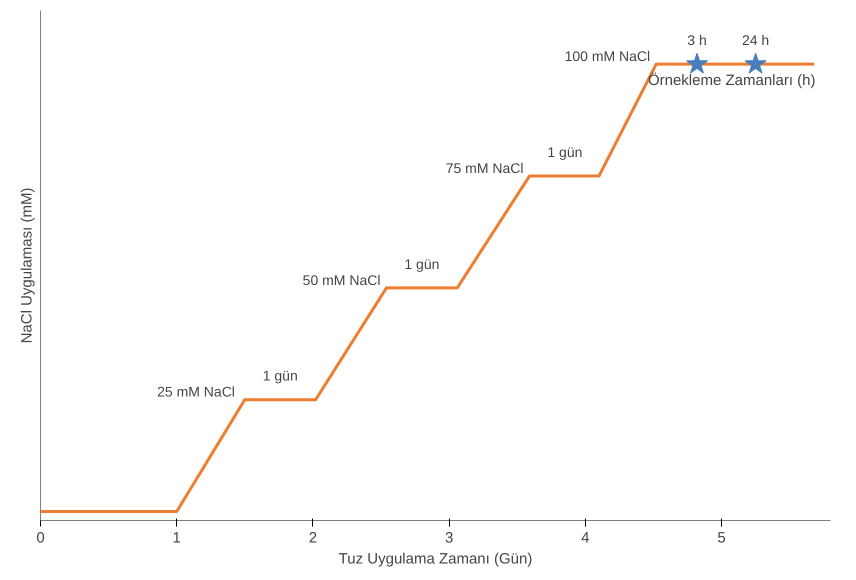  Describe the element at coordinates (485, 168) in the screenshot. I see `annotation: 75 mM NaCl` at that location.